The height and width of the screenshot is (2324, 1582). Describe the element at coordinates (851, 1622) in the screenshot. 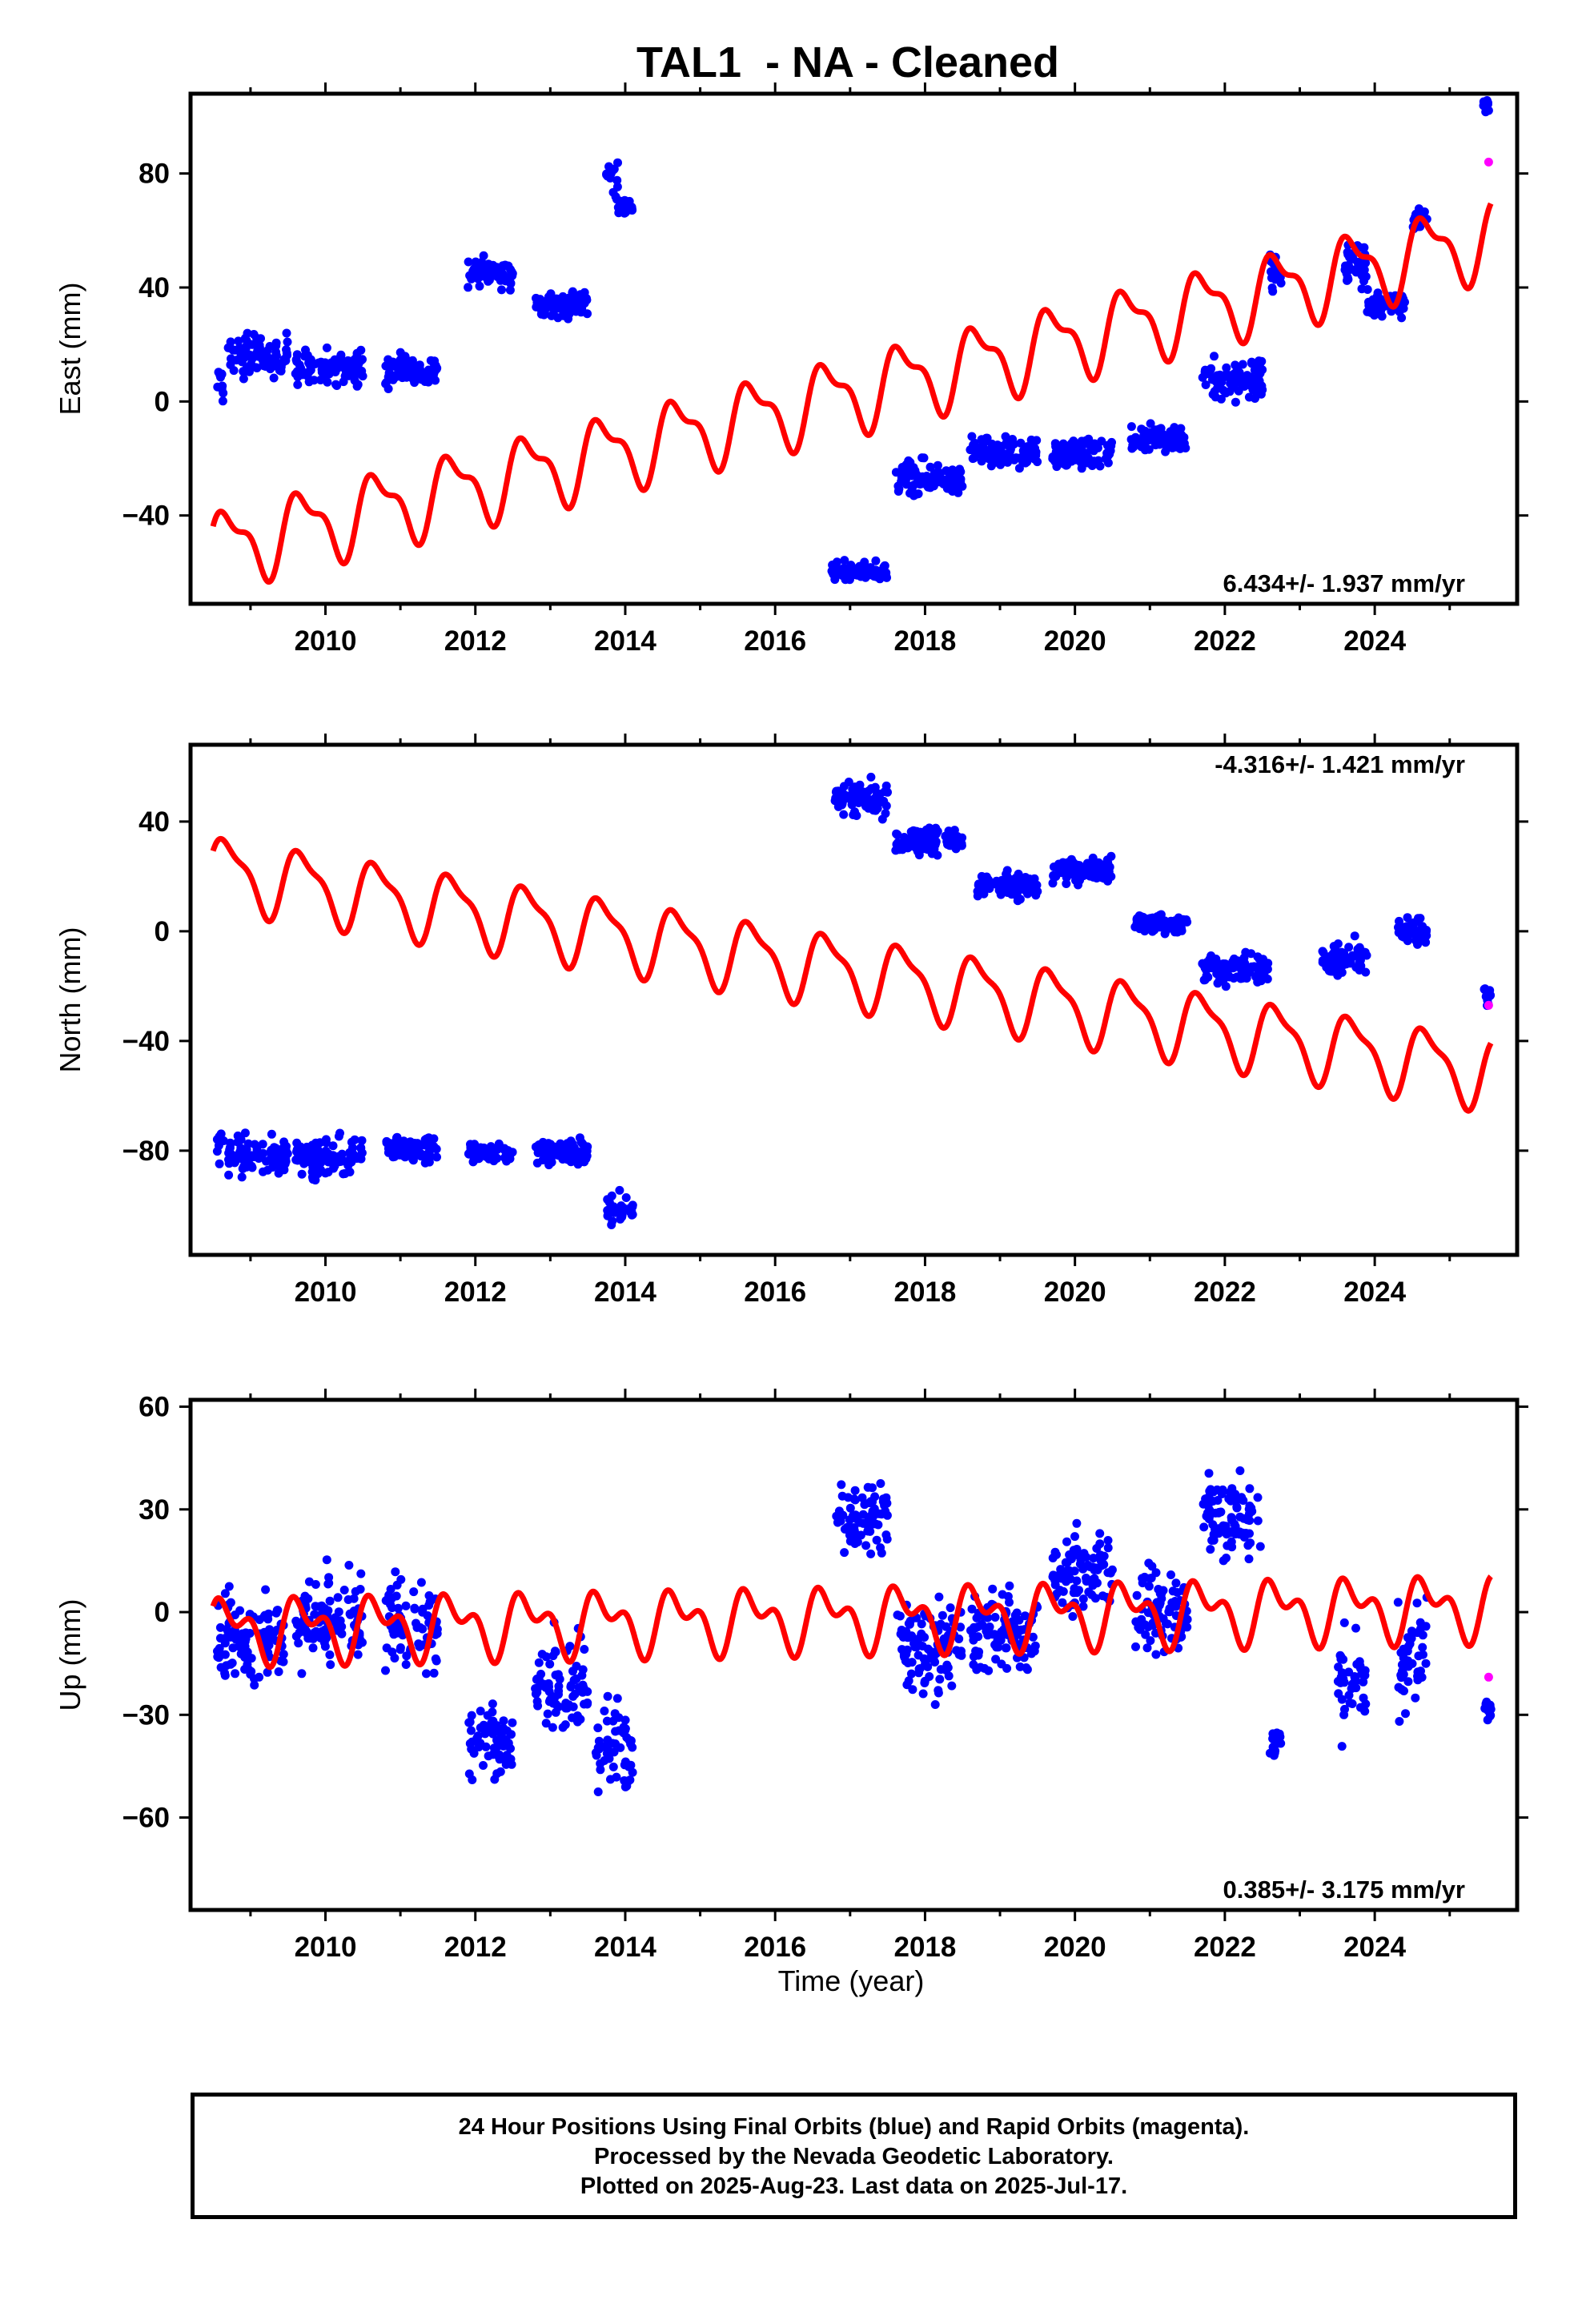

I see `up-model-curve` at that location.